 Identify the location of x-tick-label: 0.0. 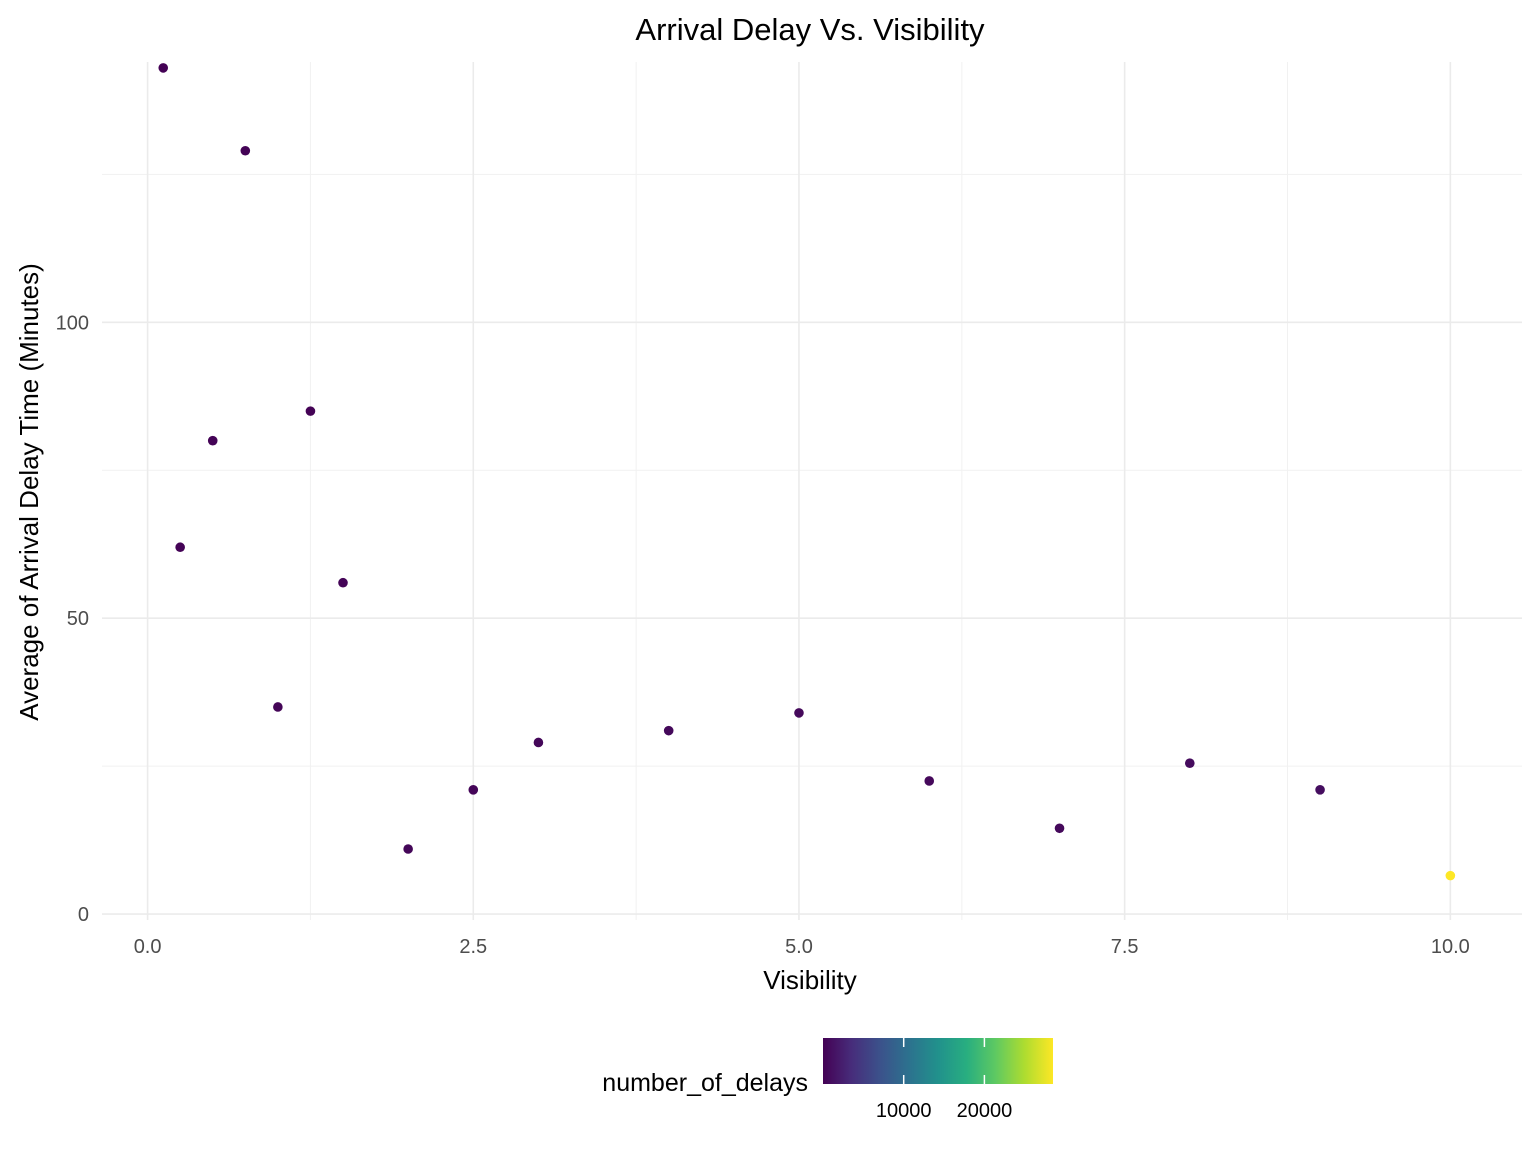
(148, 947).